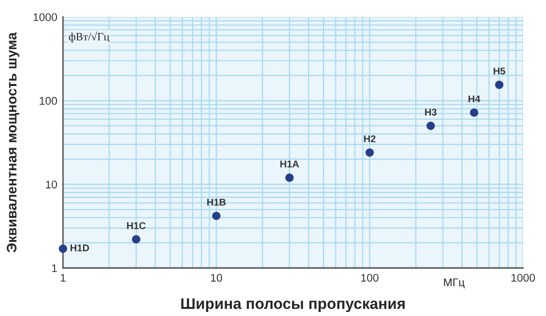  I want to click on x-tick-label: 1, so click(63, 278).